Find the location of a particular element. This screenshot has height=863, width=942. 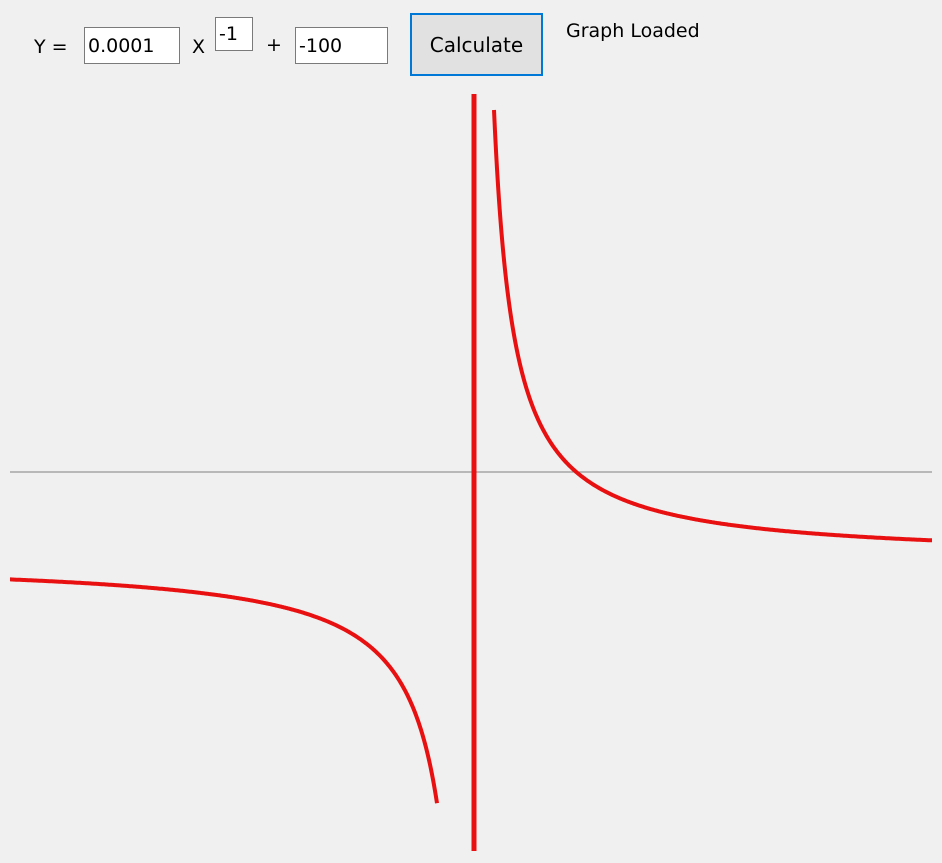

y-equals-label: Y = is located at coordinates (51, 47).